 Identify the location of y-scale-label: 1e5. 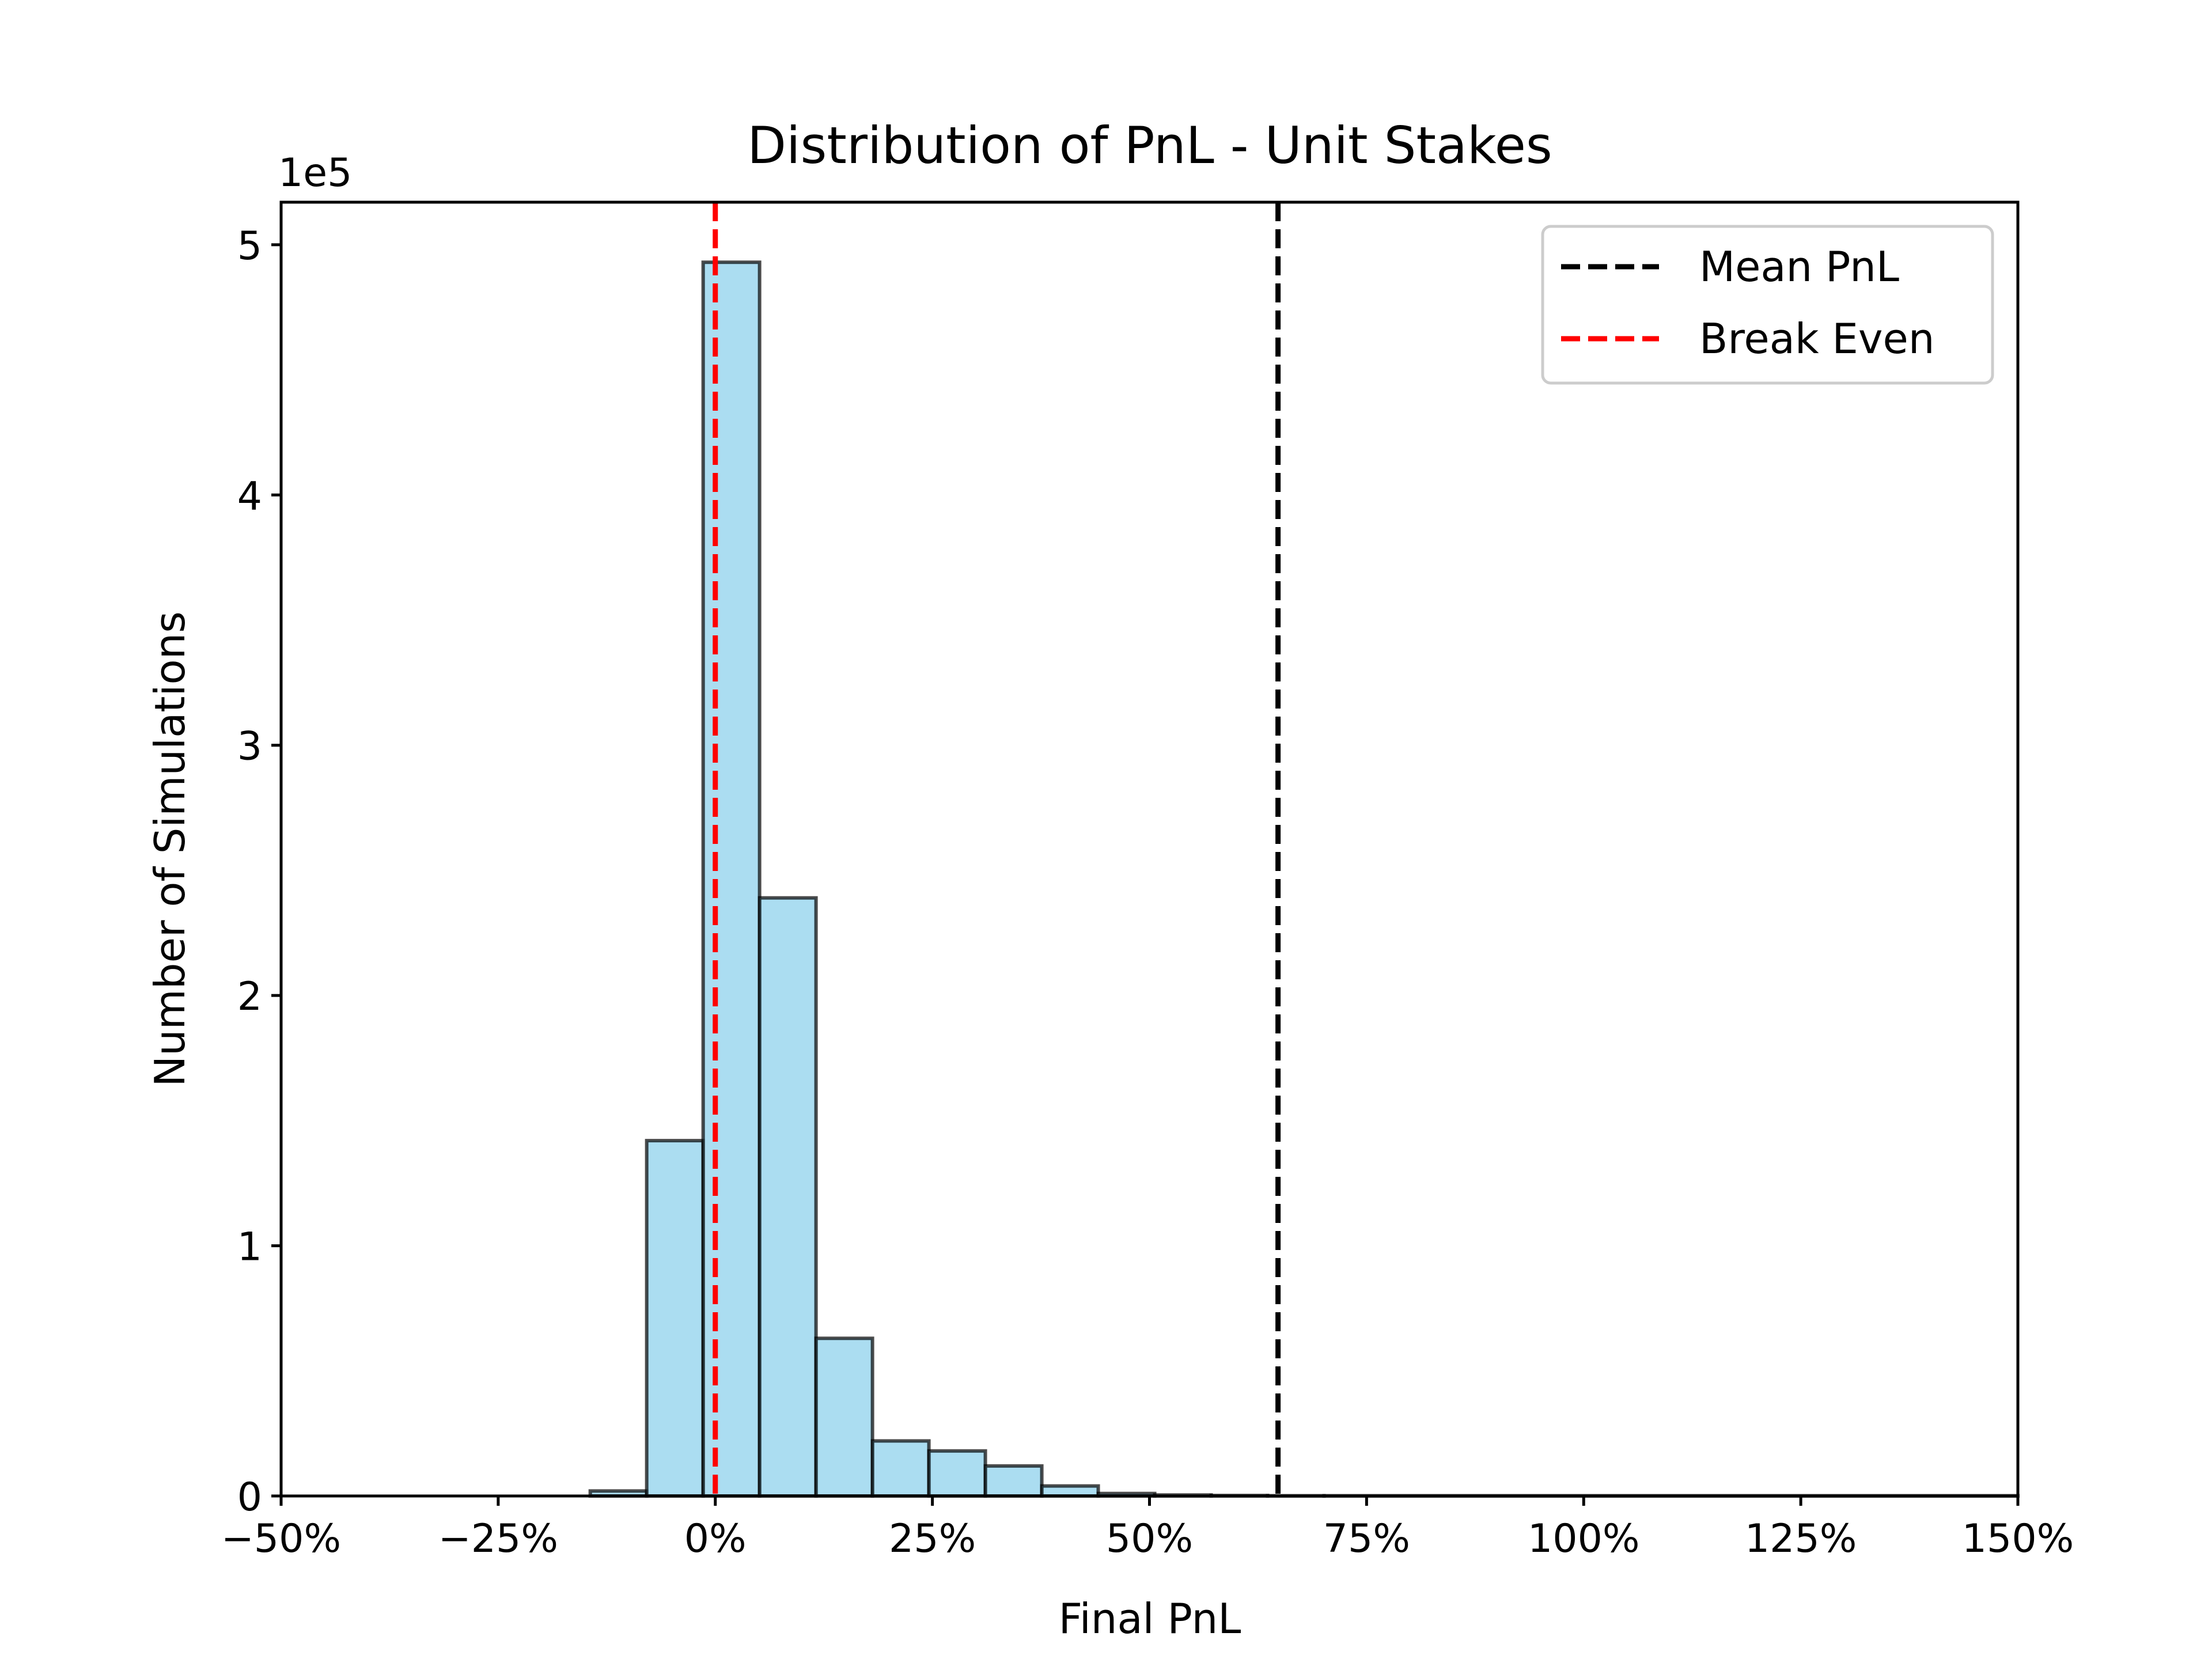
(315, 173).